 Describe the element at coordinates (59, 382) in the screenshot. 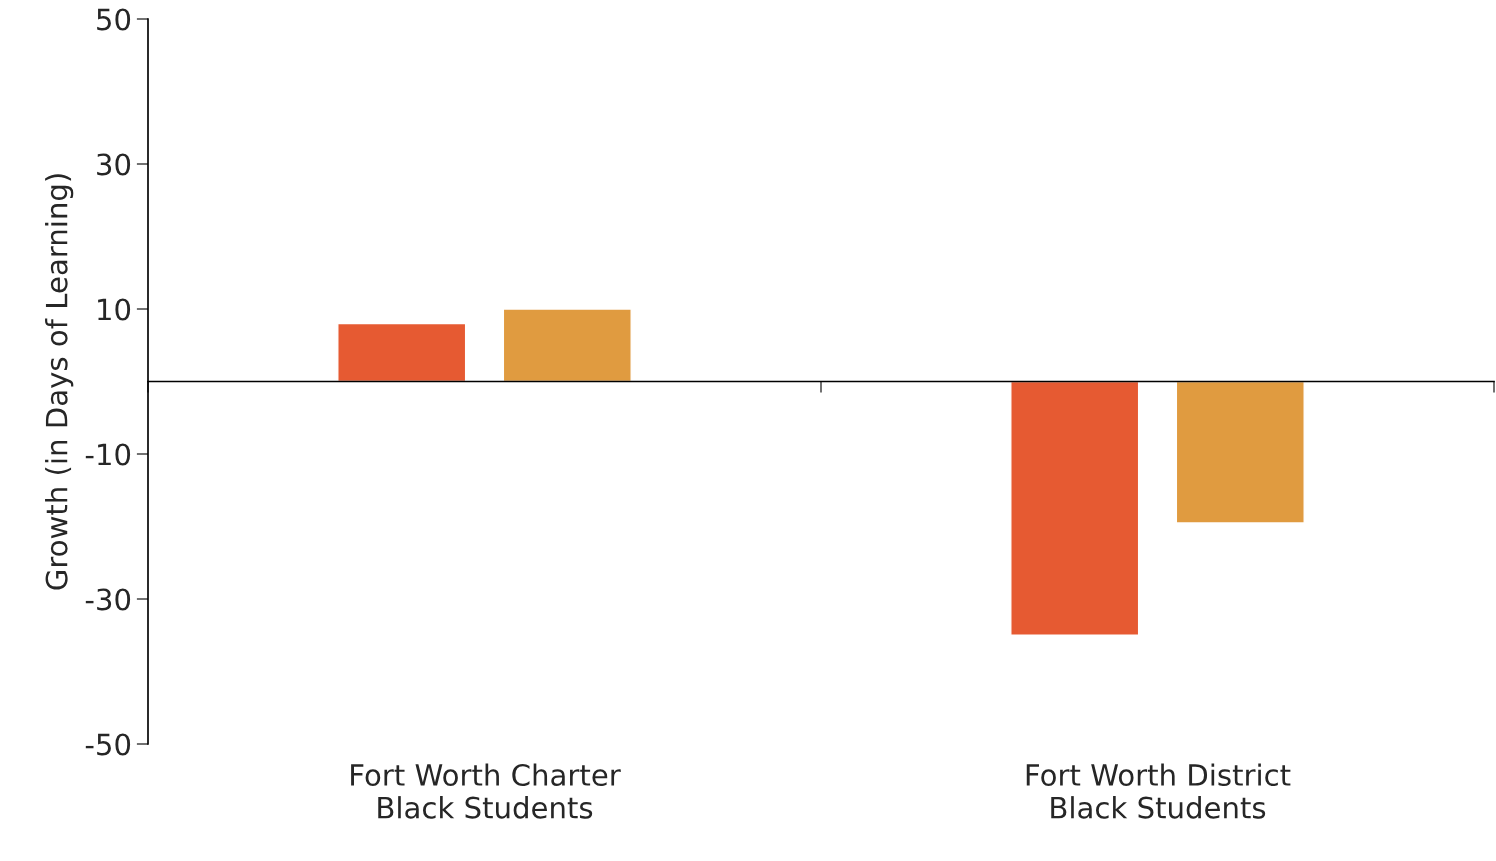

I see `y-axis-title: Growth (in Days of Learning)` at that location.